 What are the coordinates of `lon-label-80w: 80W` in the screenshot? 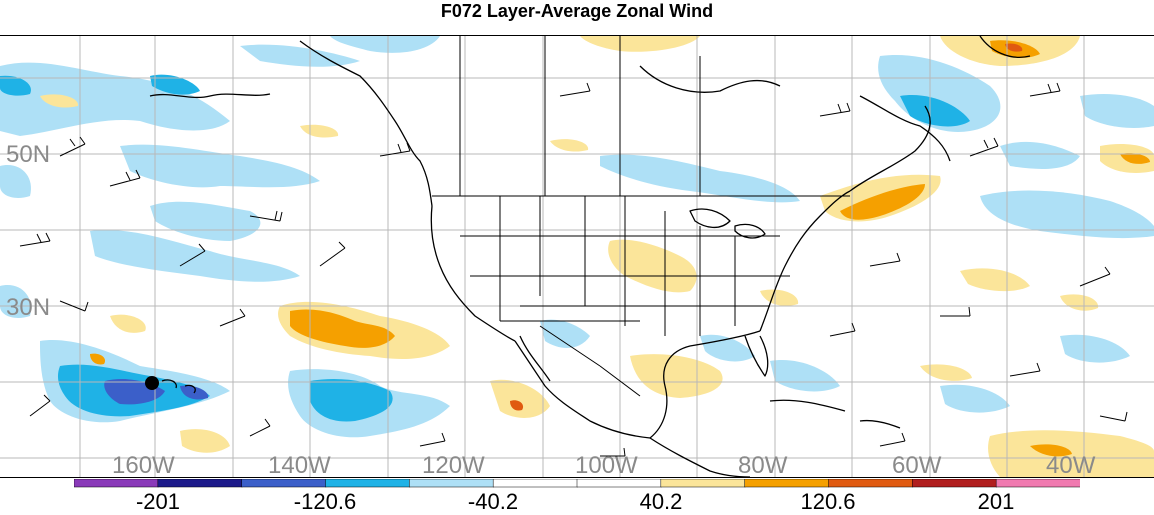 It's located at (763, 465).